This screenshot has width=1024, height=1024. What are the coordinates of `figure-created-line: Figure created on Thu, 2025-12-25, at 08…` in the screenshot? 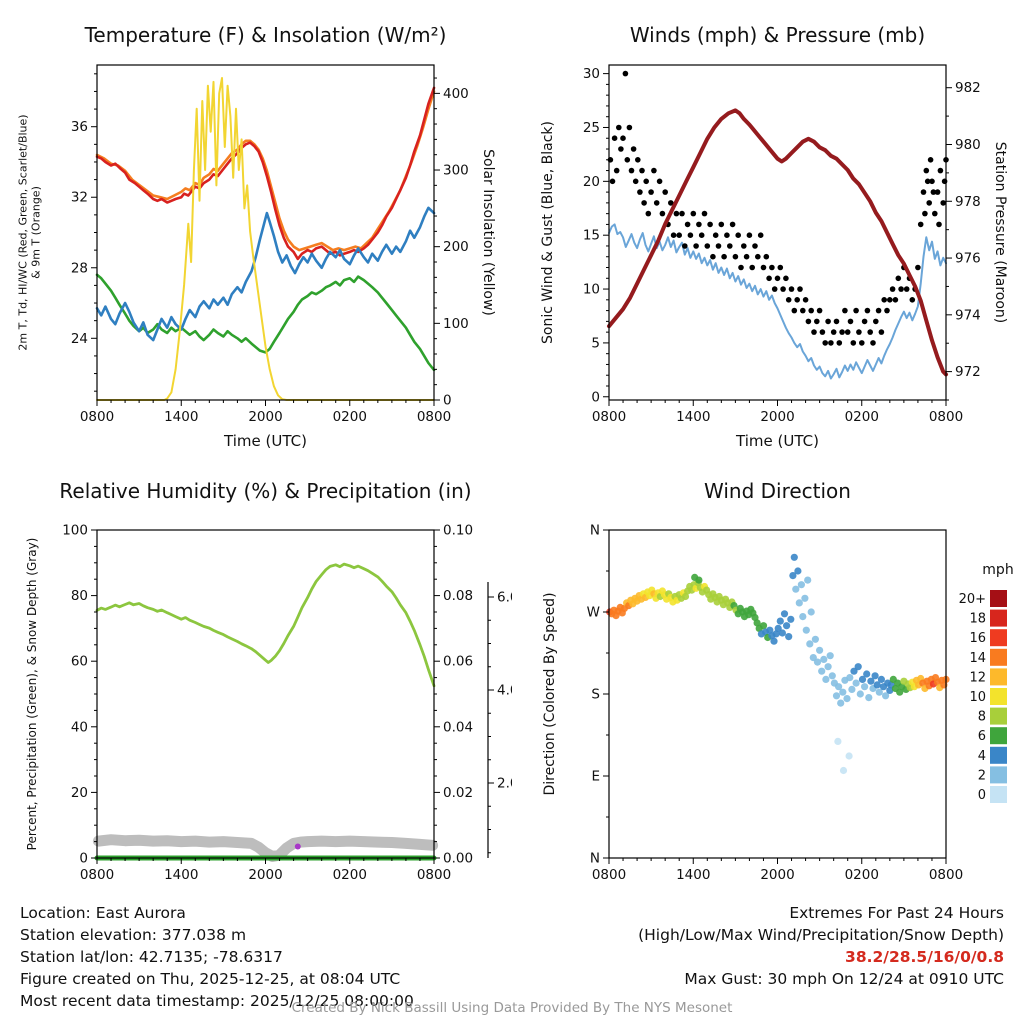 It's located at (210, 979).